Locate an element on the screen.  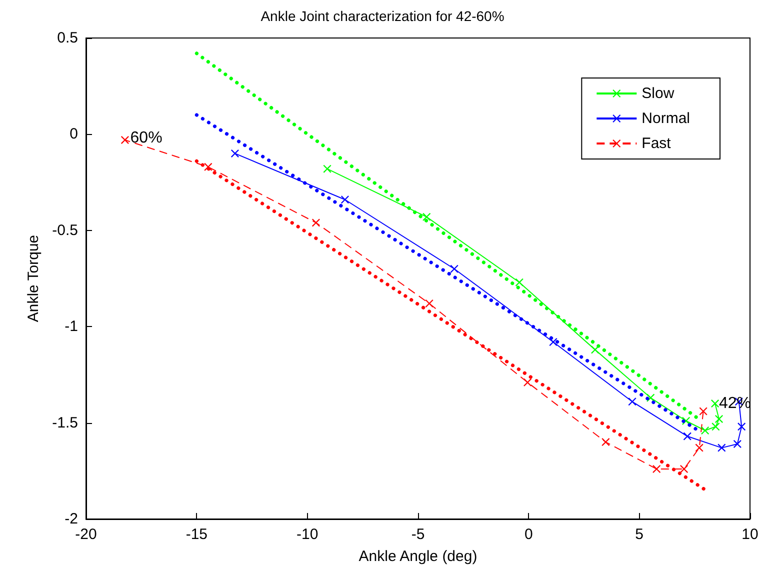
y-tick-label: -1.5 is located at coordinates (65, 423).